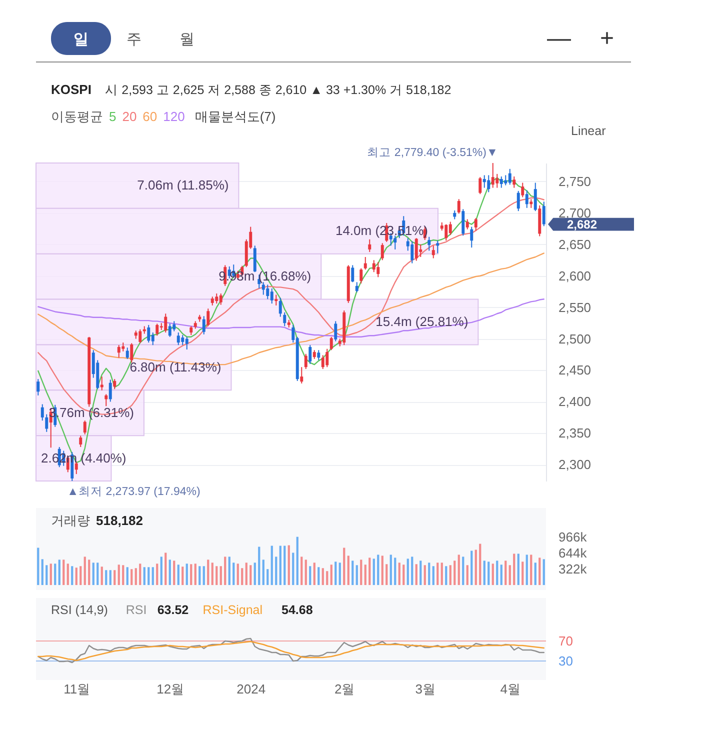 Image resolution: width=702 pixels, height=749 pixels. What do you see at coordinates (278, 90) in the screenshot?
I see `chart-subtitle: 시 2,593 고 2,625 저 2,588 종 2,610 ▲ 33 +1.30% 거 518,182` at bounding box center [278, 90].